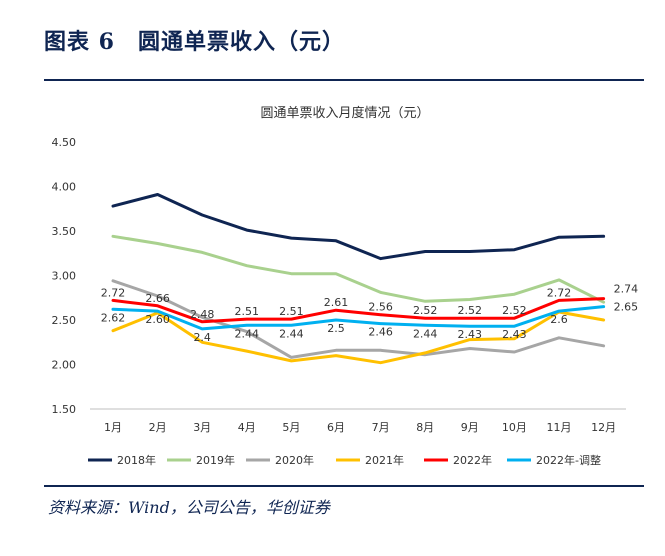 Image resolution: width=665 pixels, height=556 pixels. What do you see at coordinates (381, 427) in the screenshot?
I see `x-tick-label: 7月` at bounding box center [381, 427].